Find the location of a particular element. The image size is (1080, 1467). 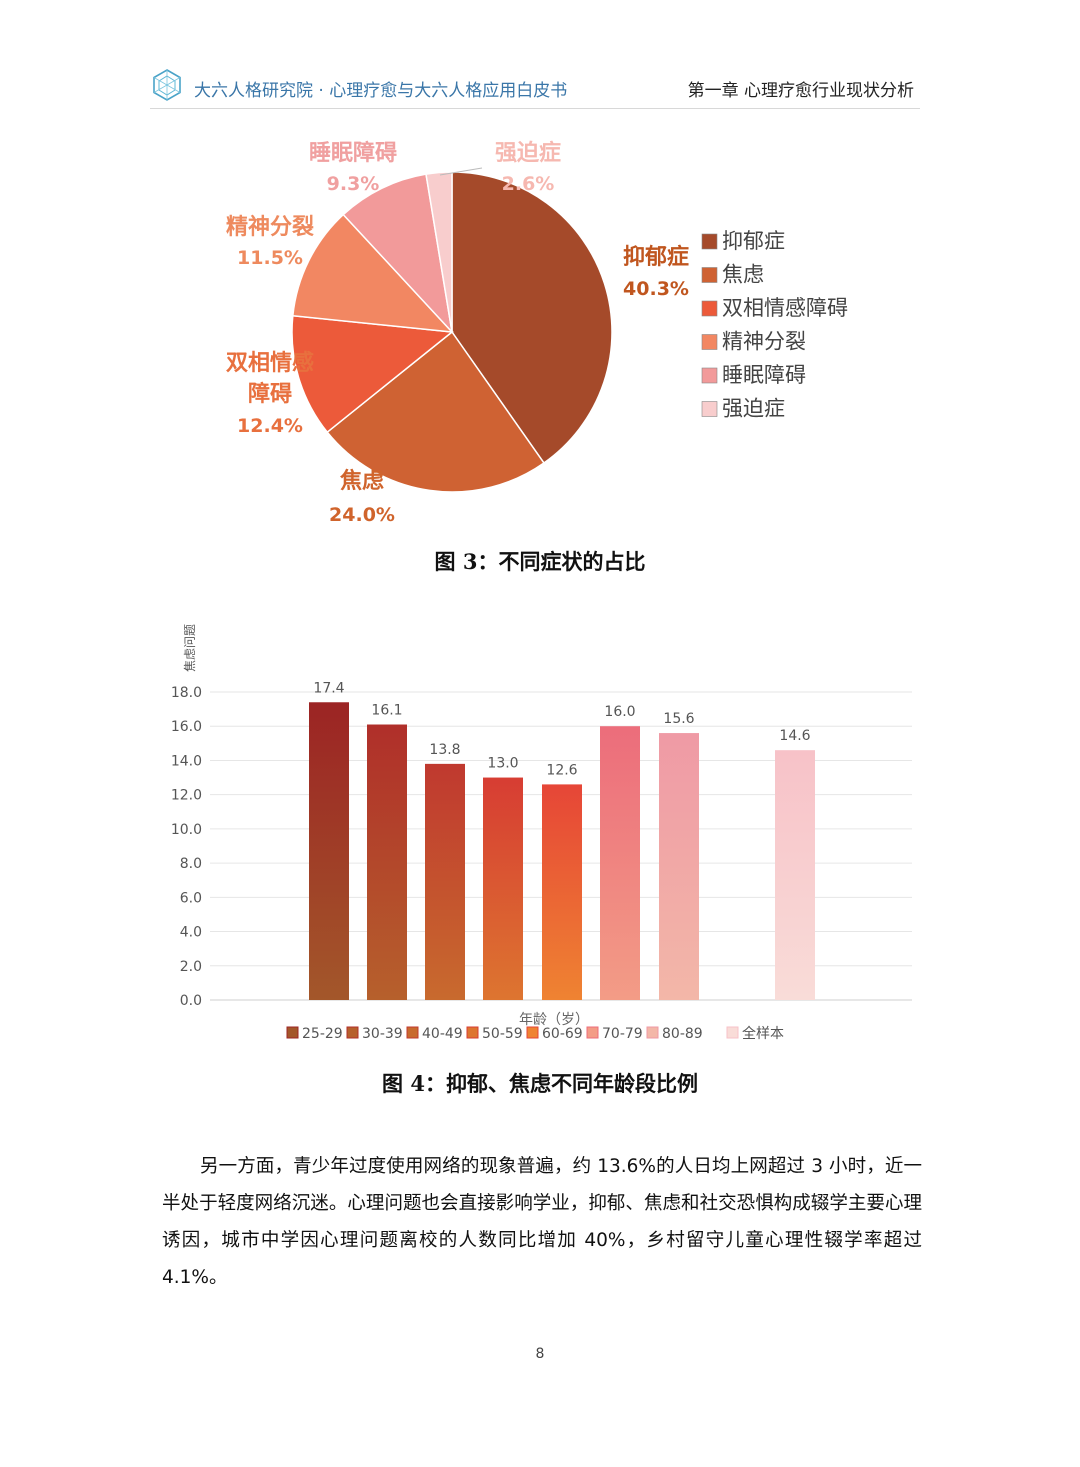

bar-y-tick-label: 16.0 is located at coordinates (186, 727).